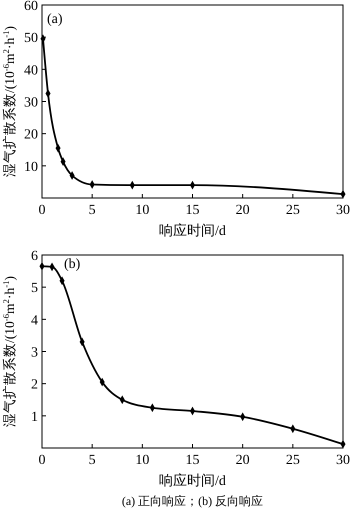 The image size is (350, 511). What do you see at coordinates (55, 19) in the screenshot?
I see `annotation: (a)` at bounding box center [55, 19].